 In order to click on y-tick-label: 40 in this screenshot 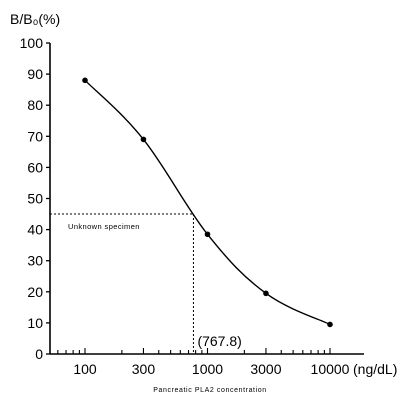, I will do `click(35, 230)`.